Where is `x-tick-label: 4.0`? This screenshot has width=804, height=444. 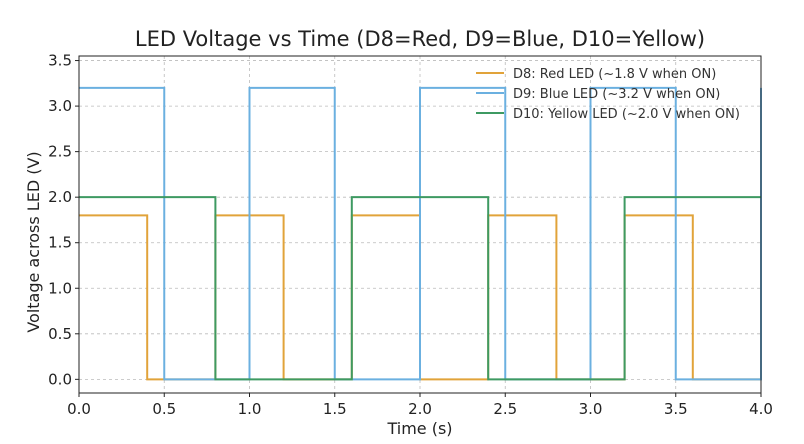
x-tick-label: 4.0 is located at coordinates (761, 409).